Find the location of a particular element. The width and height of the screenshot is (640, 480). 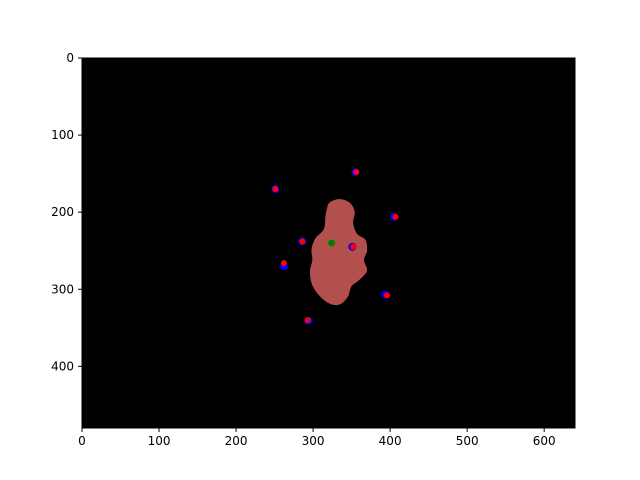

x-tick-label-200: 200 is located at coordinates (236, 441).